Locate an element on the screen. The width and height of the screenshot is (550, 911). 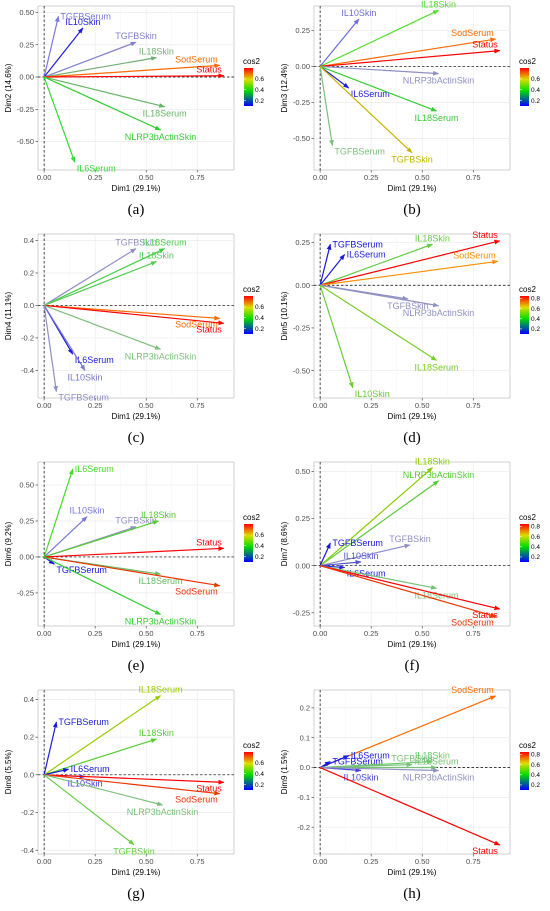
vector-TGFBSkin is located at coordinates (366, 109).